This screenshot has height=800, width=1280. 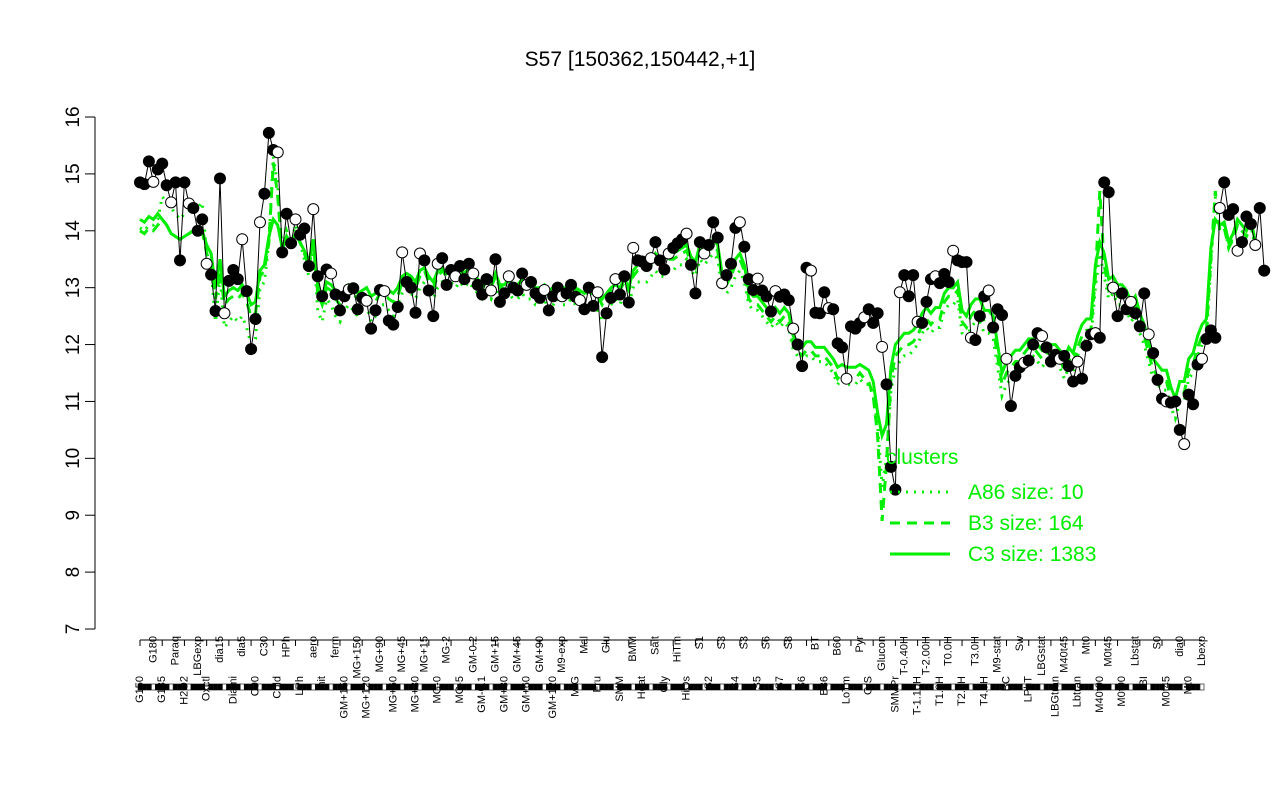 What do you see at coordinates (815, 643) in the screenshot?
I see `x-tick-label: BT` at bounding box center [815, 643].